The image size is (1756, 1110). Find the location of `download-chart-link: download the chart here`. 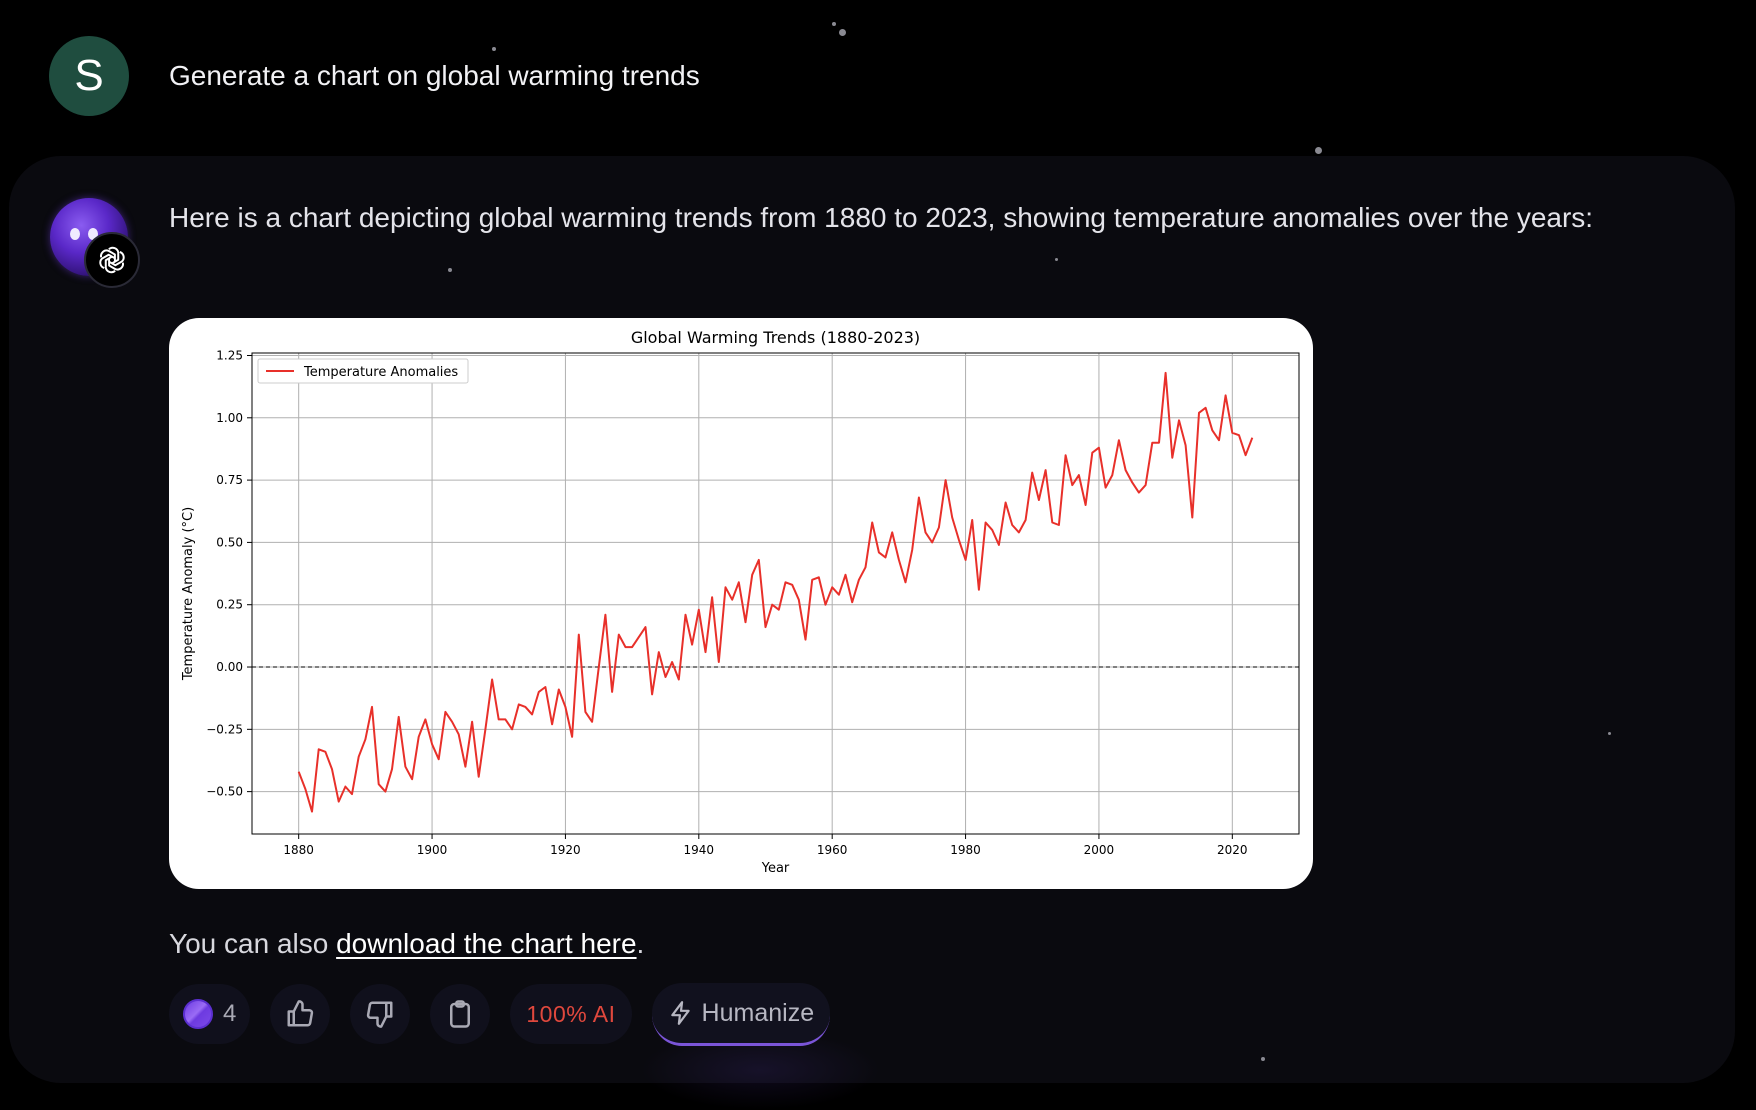

download-chart-link: download the chart here is located at coordinates (486, 943).